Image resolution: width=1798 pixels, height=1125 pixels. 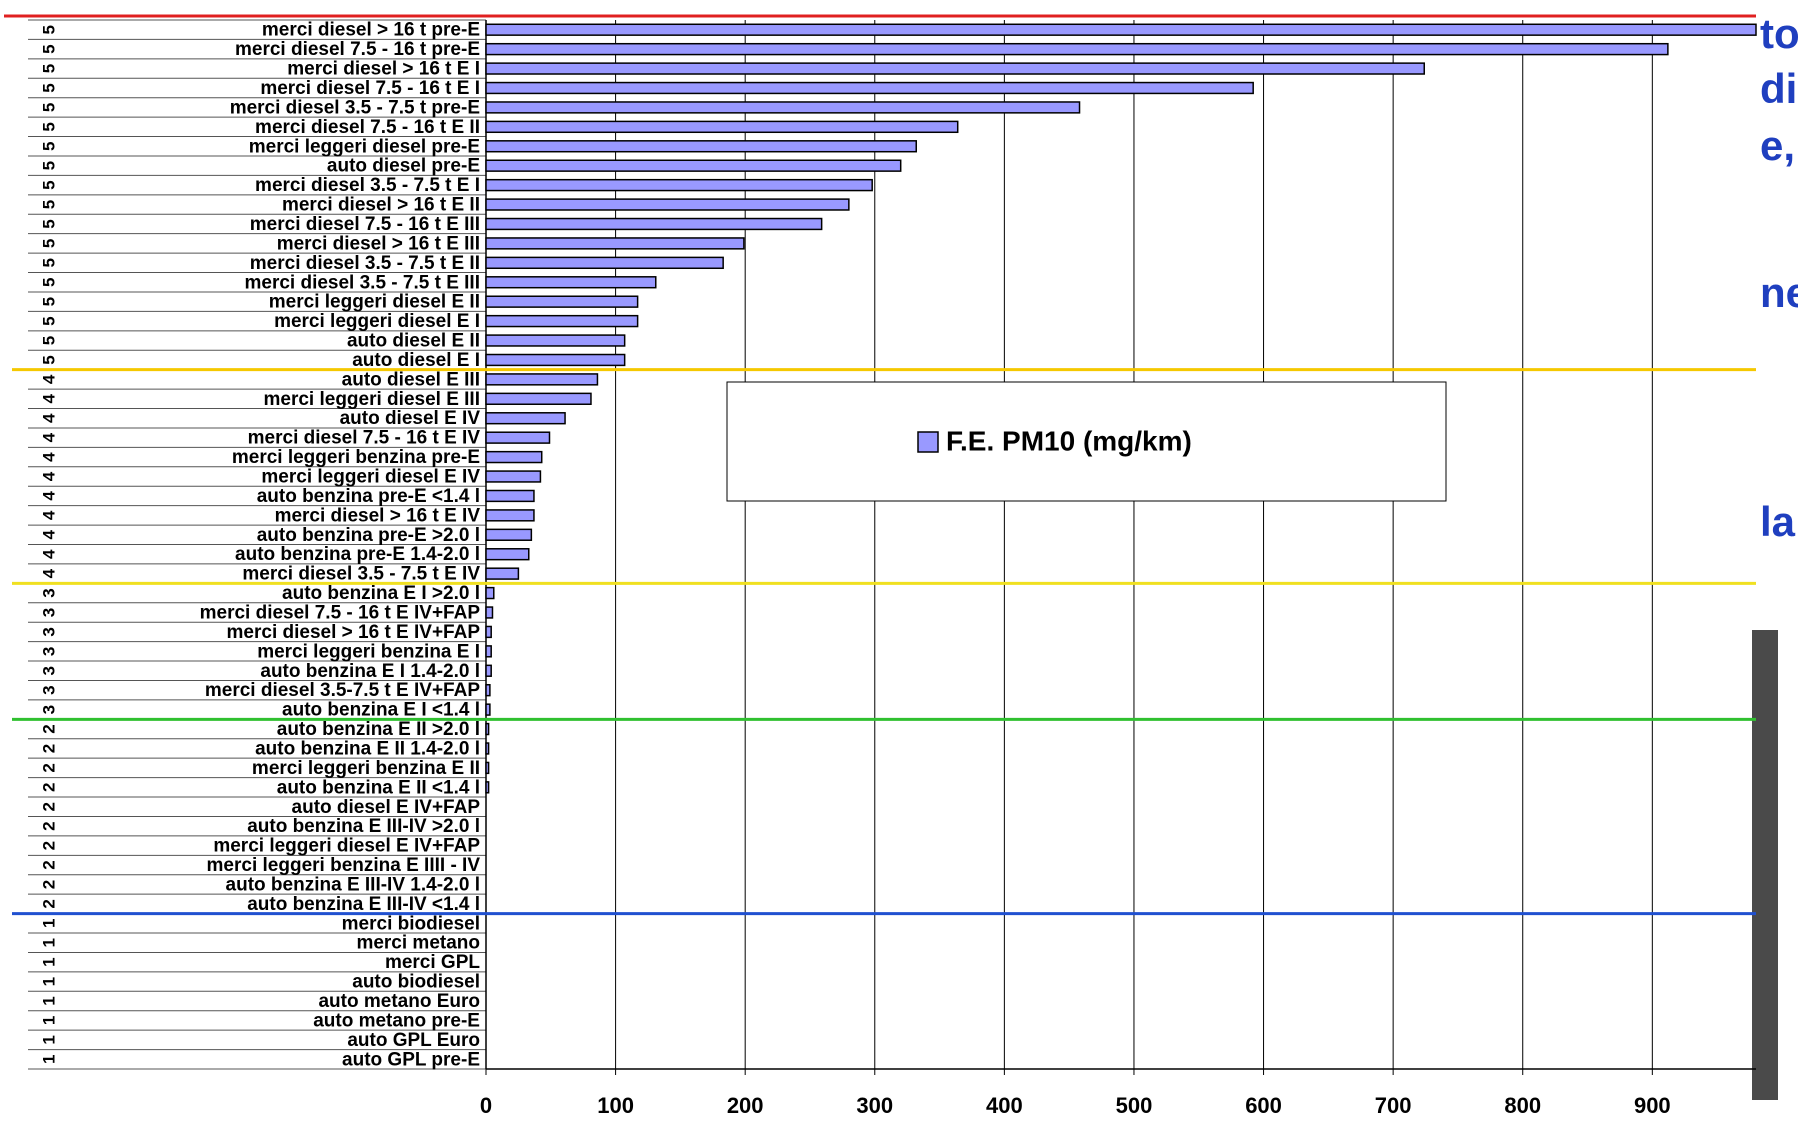 I want to click on y-tick-label: auto benzina E I >2.0 l, so click(x=381, y=593).